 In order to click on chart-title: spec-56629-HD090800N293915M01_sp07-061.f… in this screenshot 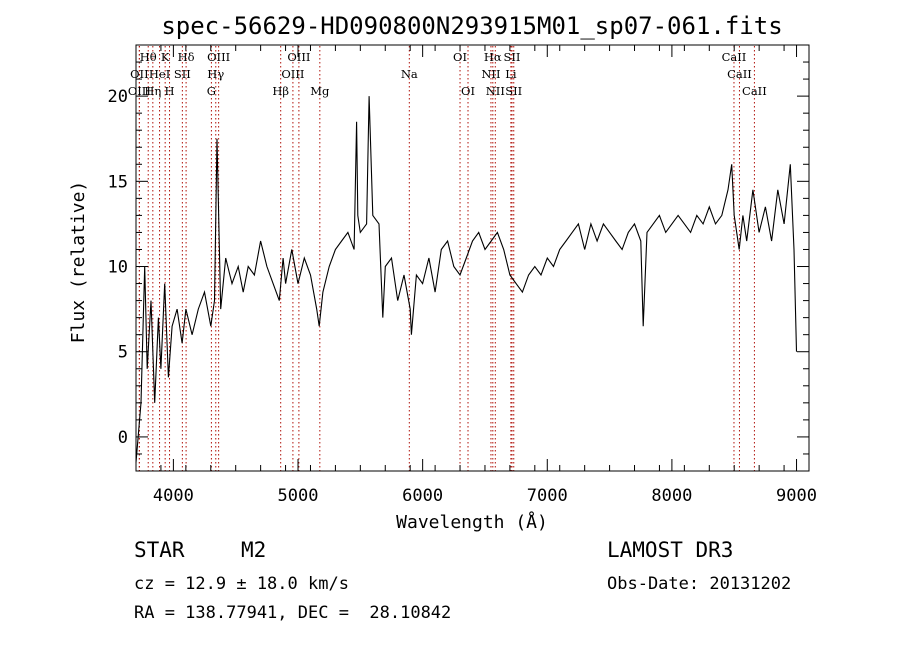, I will do `click(471, 26)`.